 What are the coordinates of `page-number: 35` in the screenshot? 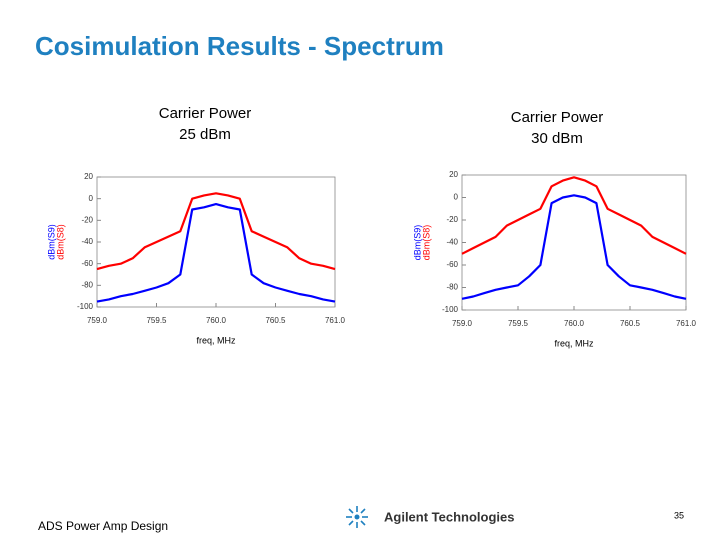 It's located at (679, 515).